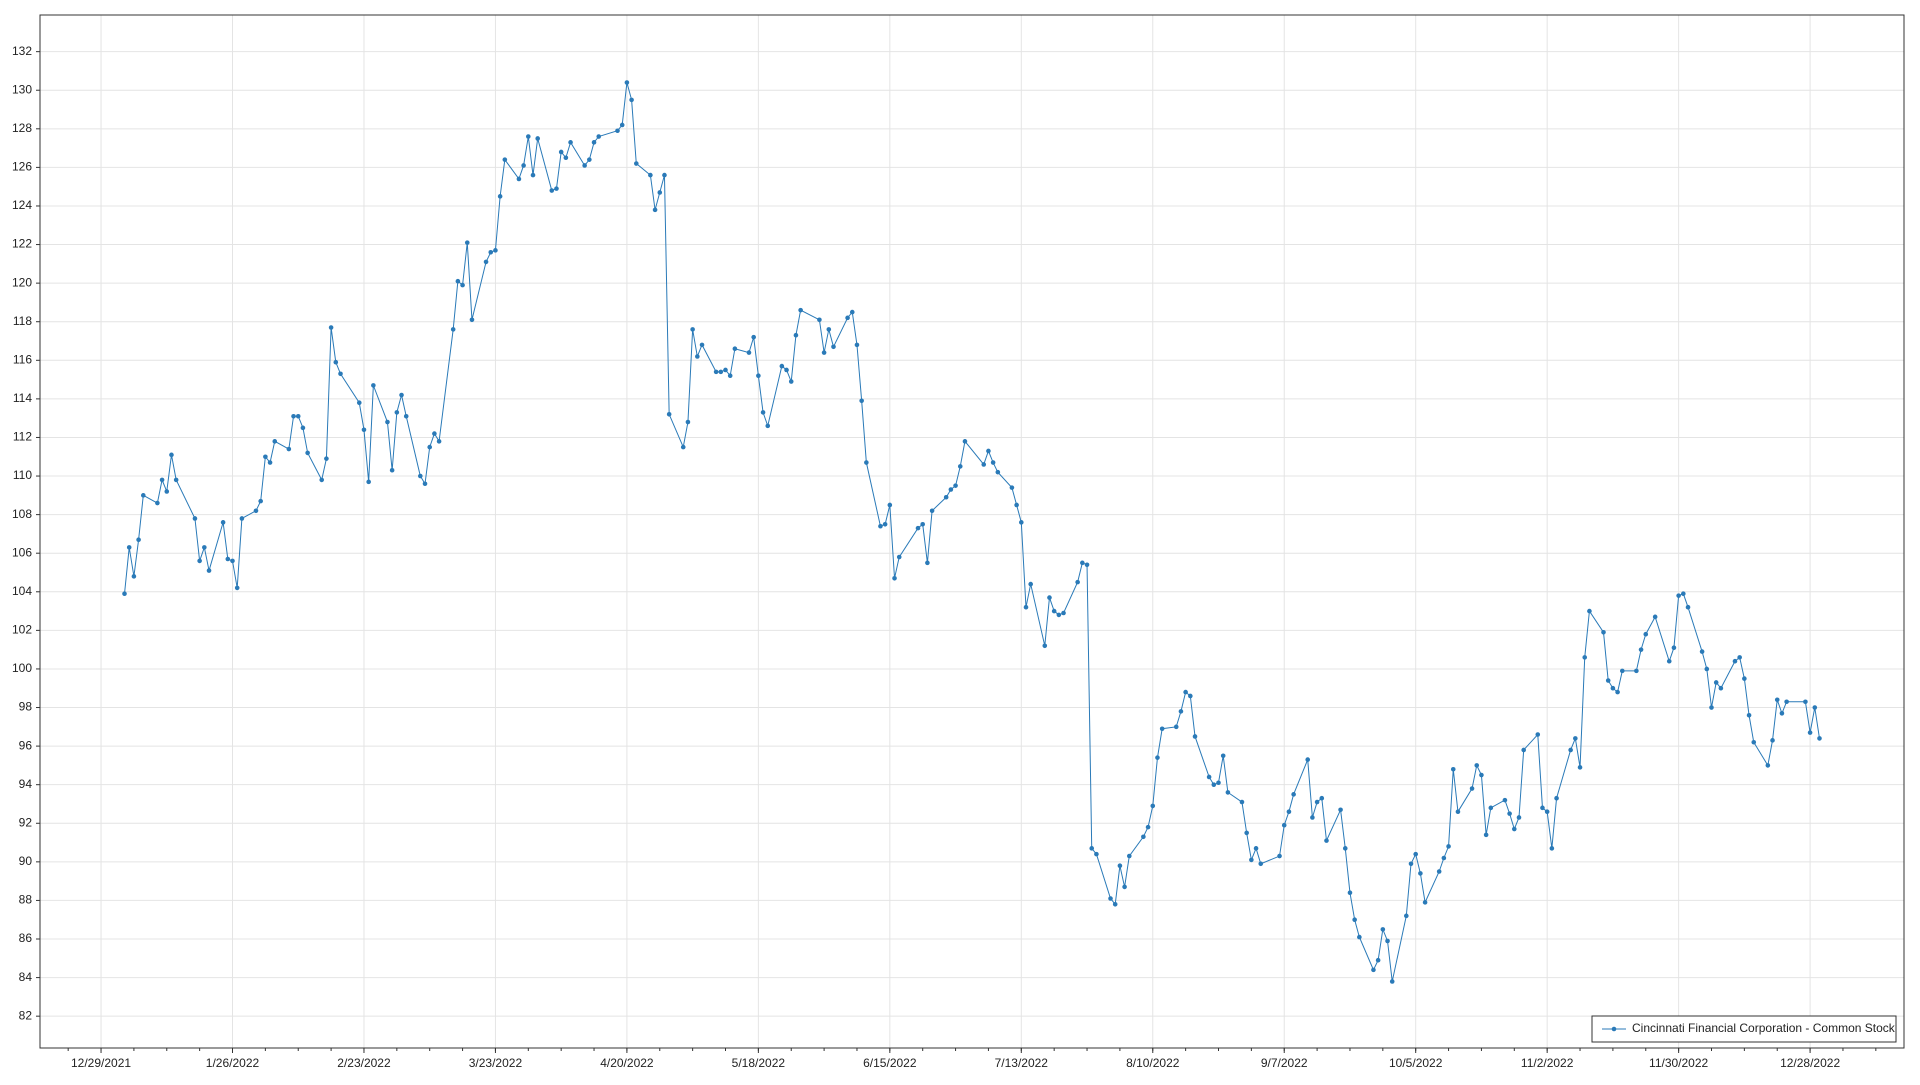 The image size is (1920, 1085). I want to click on x-tick-label: 1/26/2022, so click(233, 1063).